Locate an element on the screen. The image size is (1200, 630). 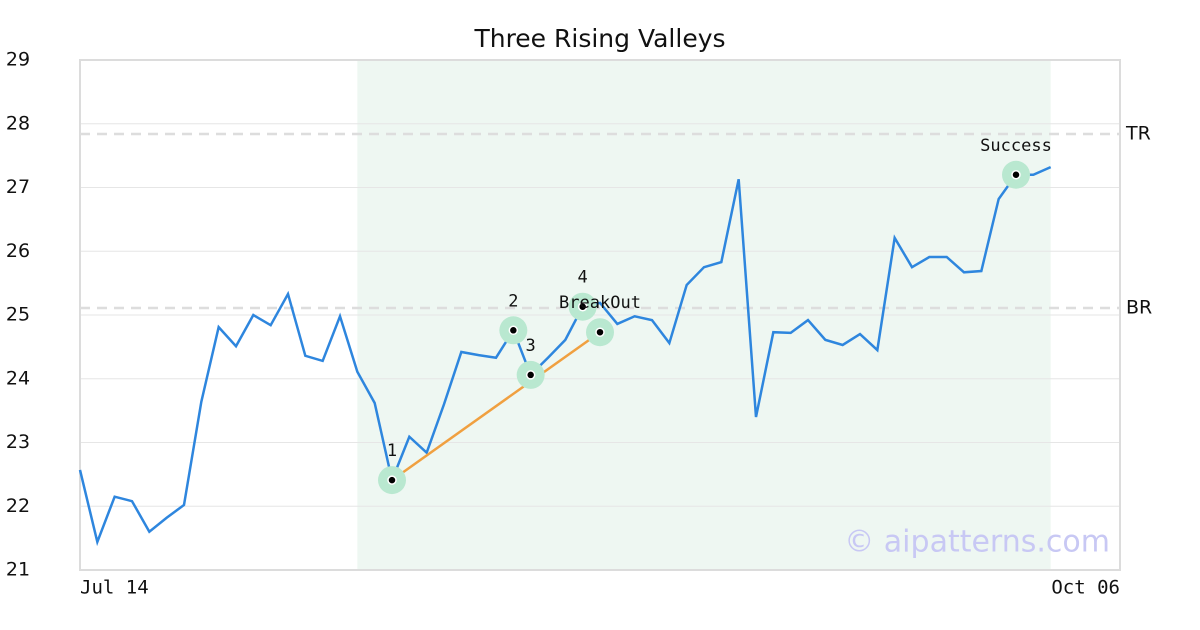
y-tick-label: 25 is located at coordinates (18, 315).